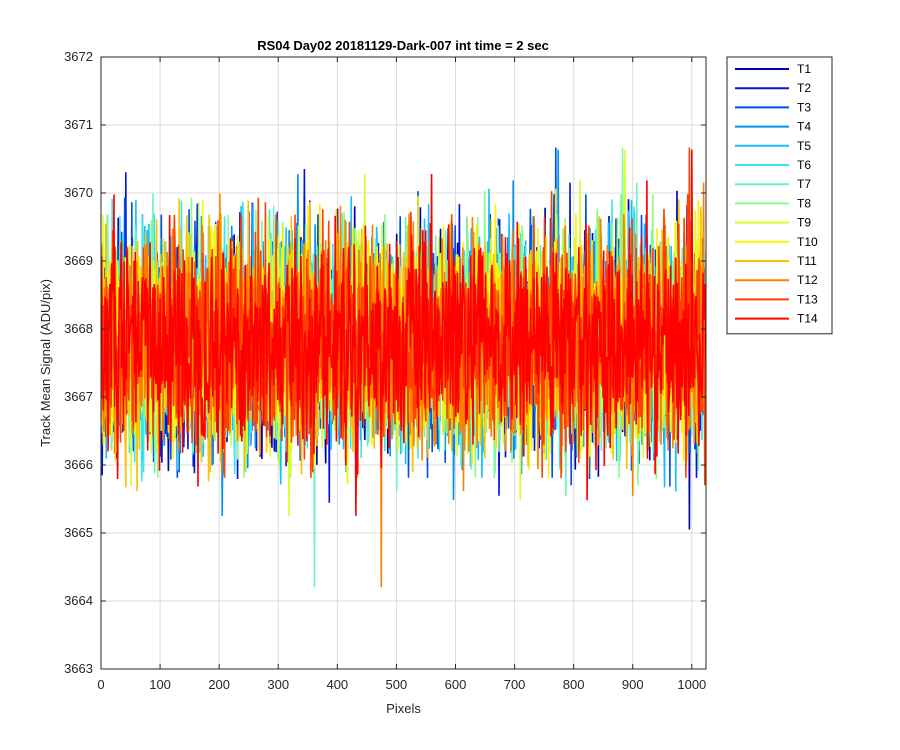 The width and height of the screenshot is (900, 750). Describe the element at coordinates (804, 107) in the screenshot. I see `legend-label-t3: T3` at that location.